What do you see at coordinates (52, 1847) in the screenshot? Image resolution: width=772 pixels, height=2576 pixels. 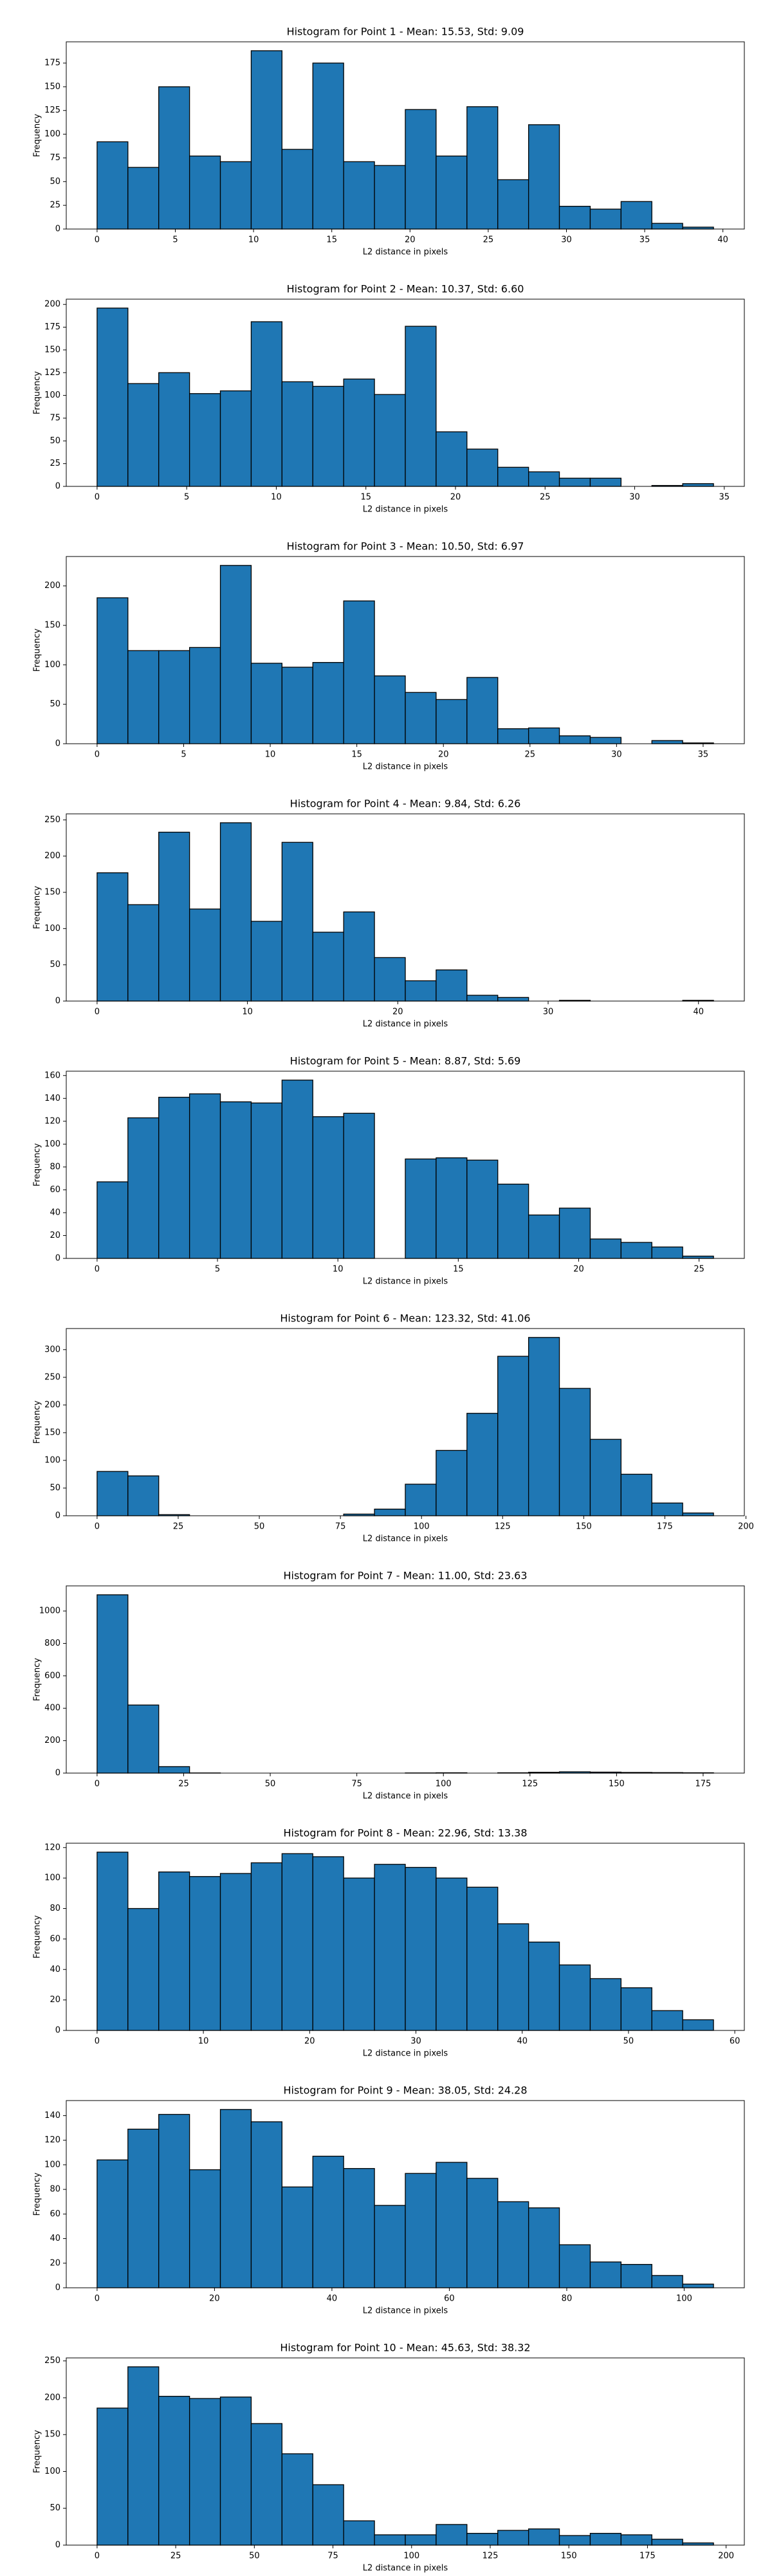 I see `y-tick-label: 120` at bounding box center [52, 1847].